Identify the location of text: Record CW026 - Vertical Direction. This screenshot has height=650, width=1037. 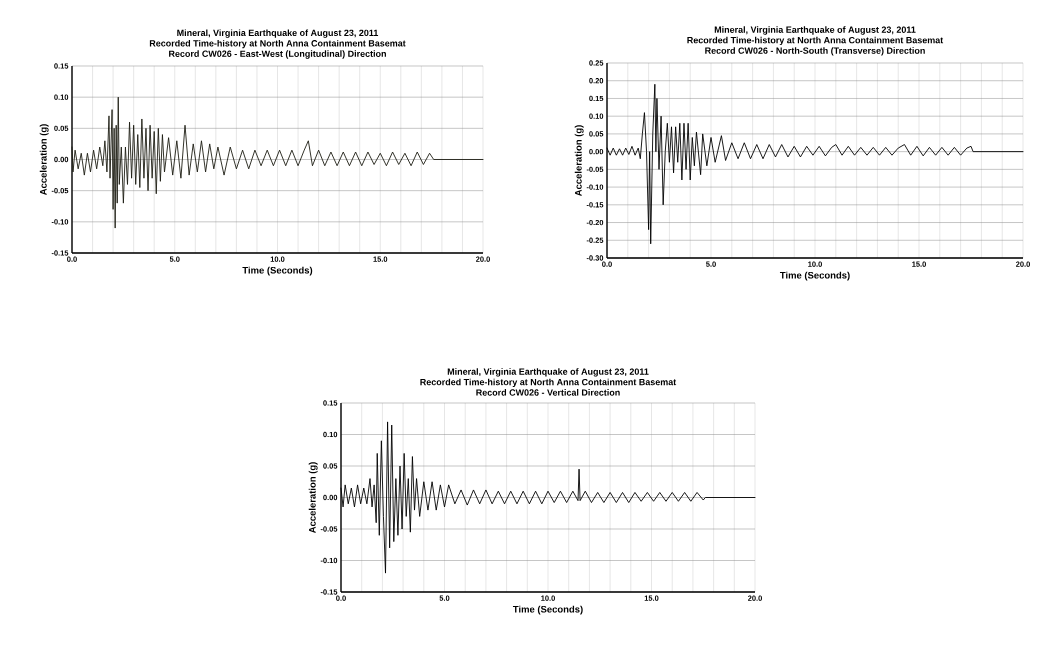
(548, 392).